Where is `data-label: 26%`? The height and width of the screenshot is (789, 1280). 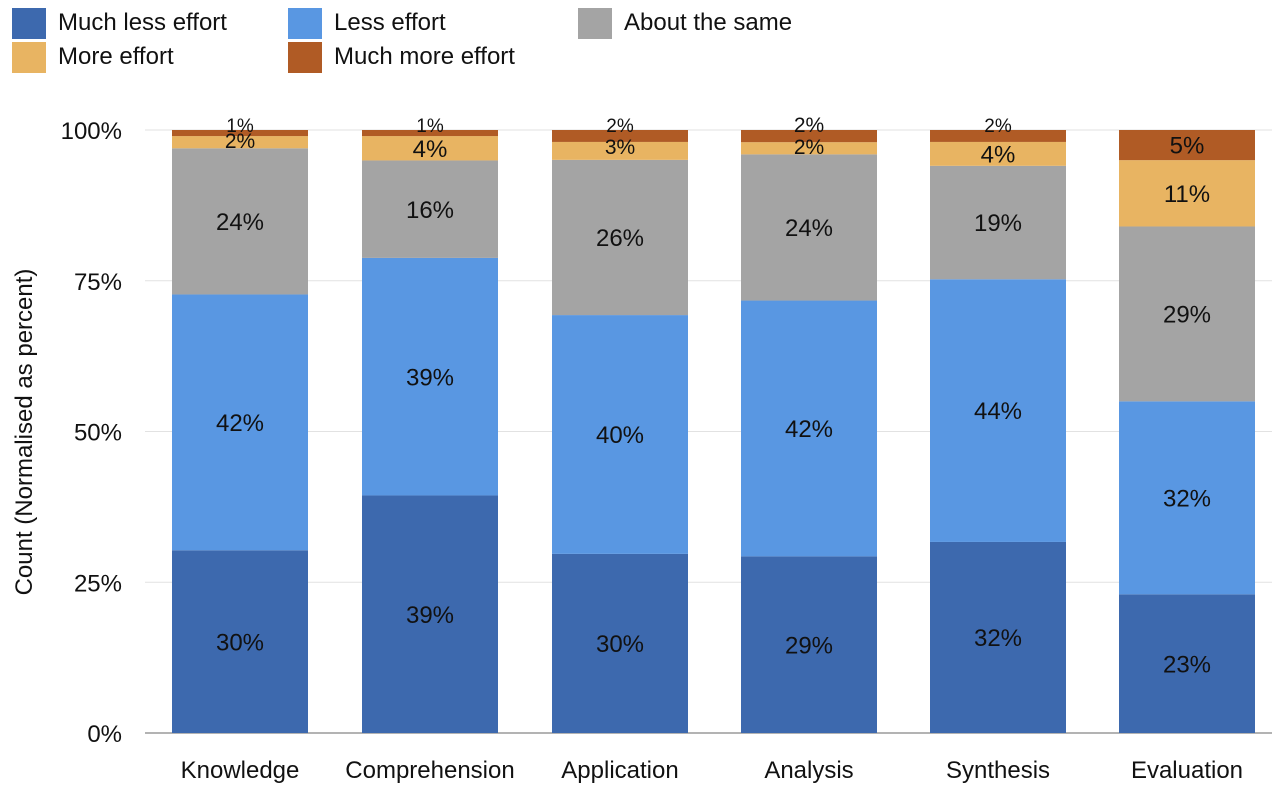 data-label: 26% is located at coordinates (620, 238).